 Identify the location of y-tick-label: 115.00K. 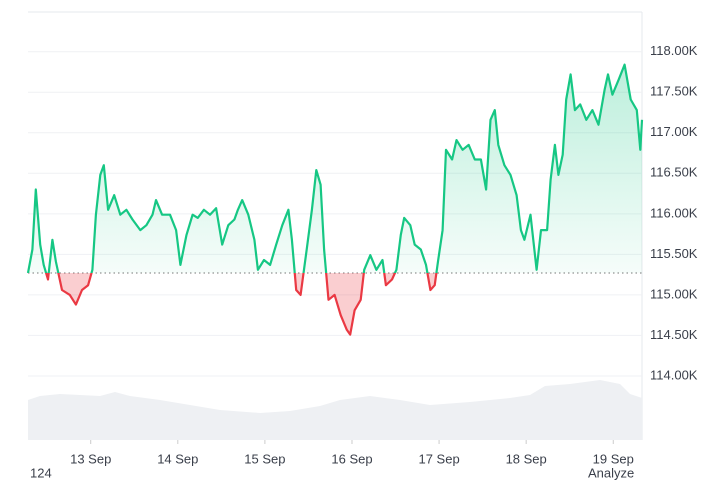
(674, 293).